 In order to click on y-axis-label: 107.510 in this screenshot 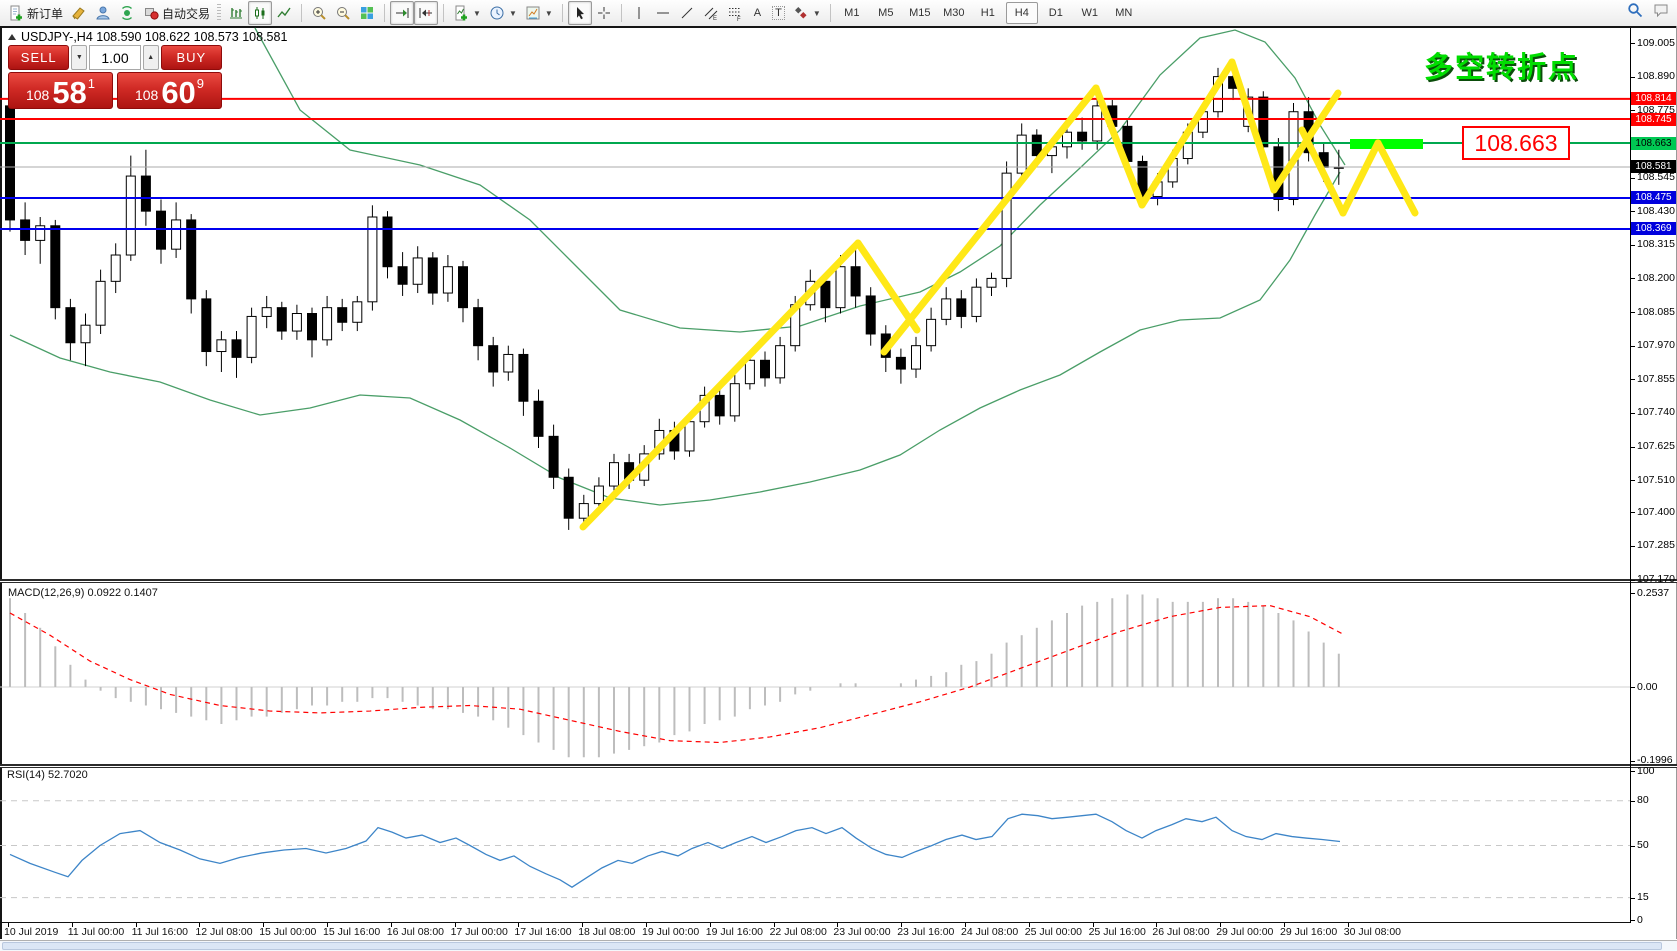, I will do `click(1656, 479)`.